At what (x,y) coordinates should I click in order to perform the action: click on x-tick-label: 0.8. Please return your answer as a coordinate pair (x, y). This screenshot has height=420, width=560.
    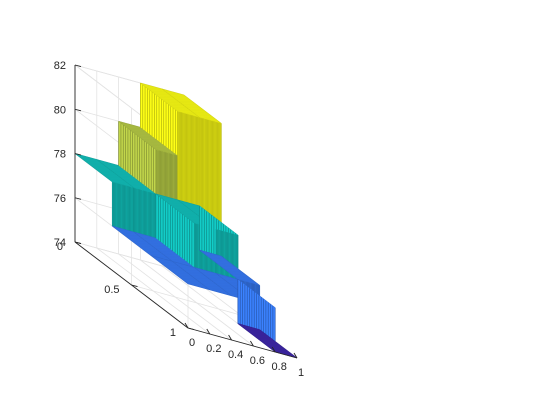
    Looking at the image, I should click on (279, 367).